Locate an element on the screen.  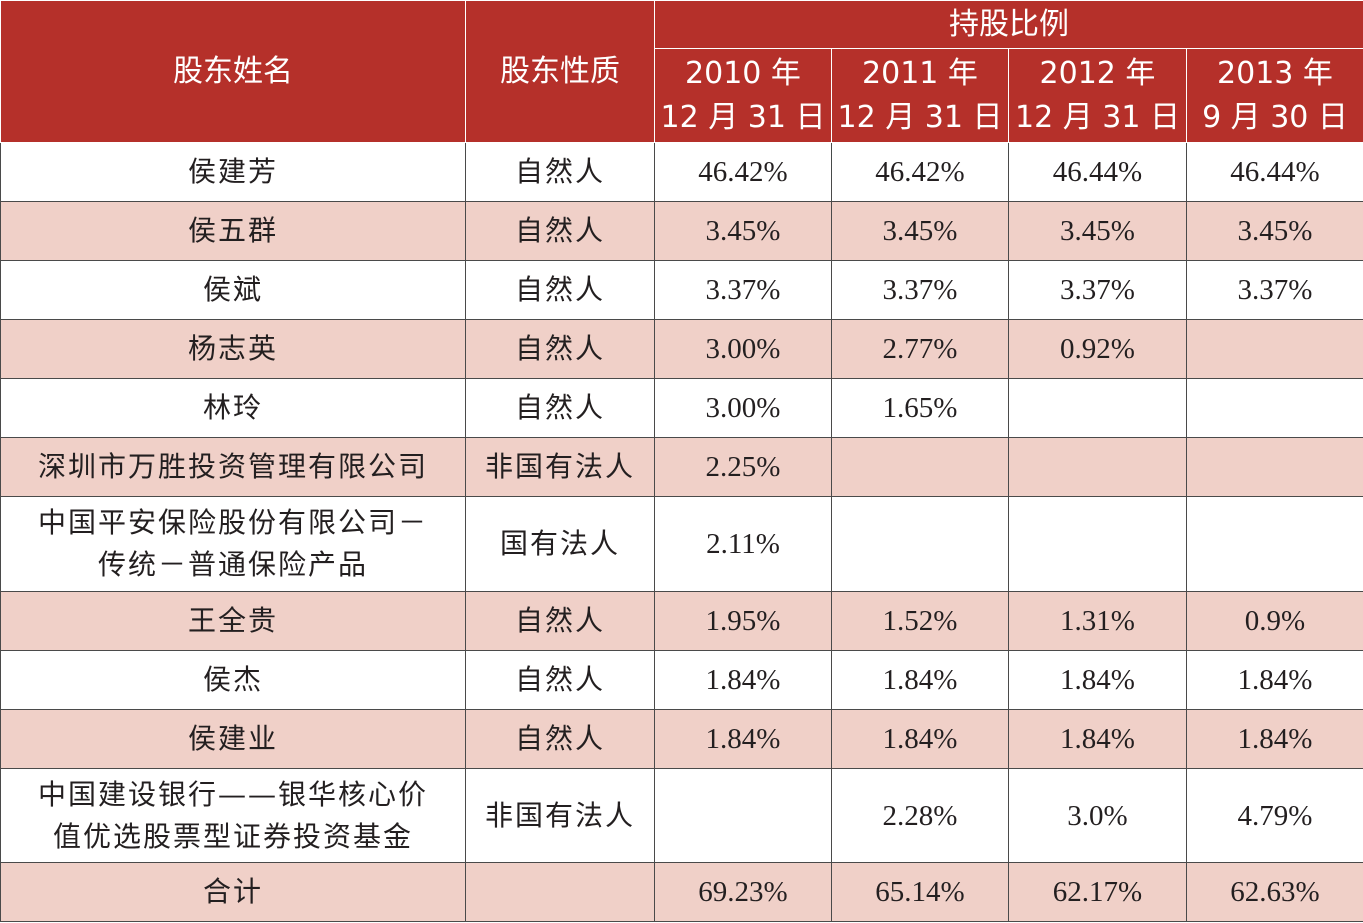
header-date-2010: 2010 年 12 月 31 日 is located at coordinates (743, 95).